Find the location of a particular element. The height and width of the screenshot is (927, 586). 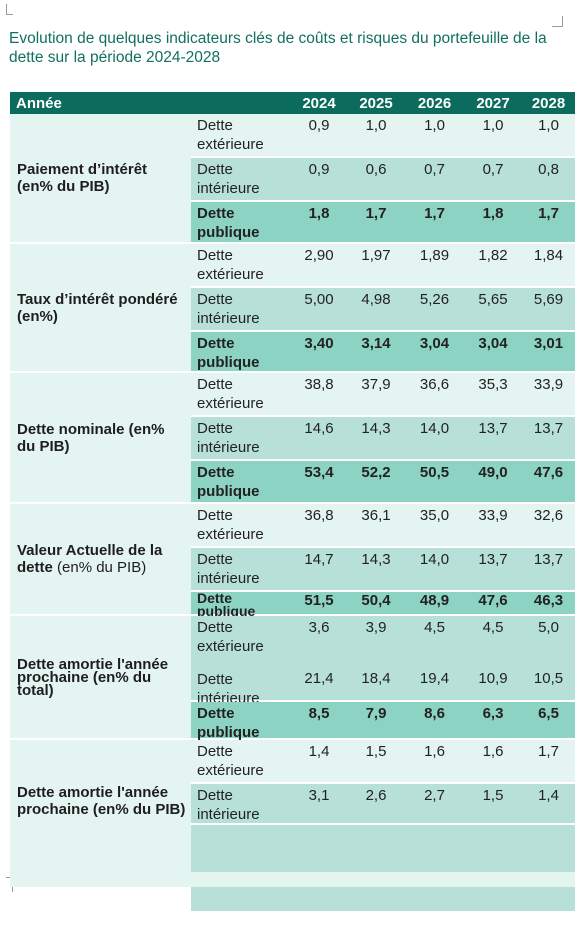

cell-value: 1,84 is located at coordinates (548, 266).